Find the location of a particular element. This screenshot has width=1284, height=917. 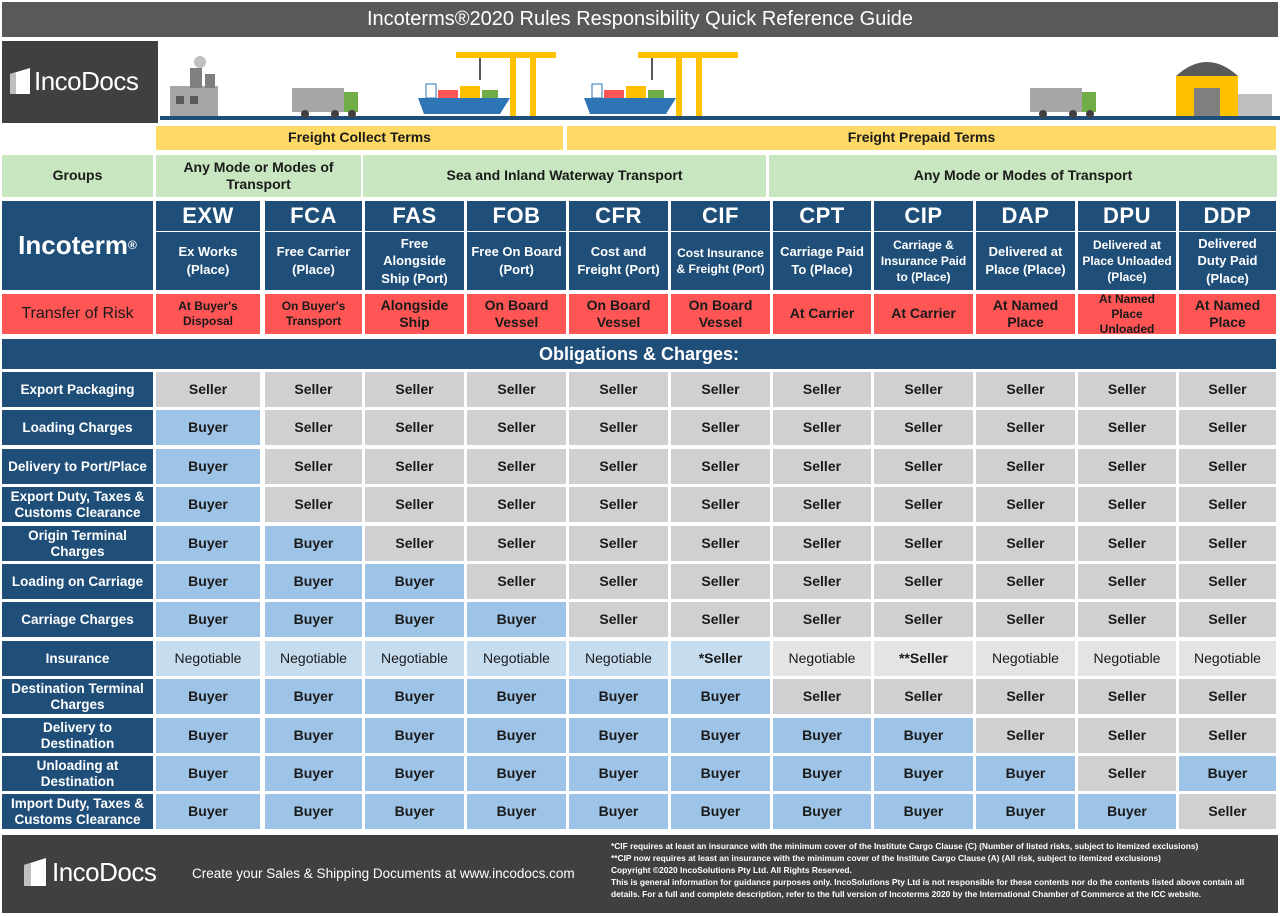

incoterm-desc-cfr: Cost and Freight (Port) is located at coordinates (618, 261).